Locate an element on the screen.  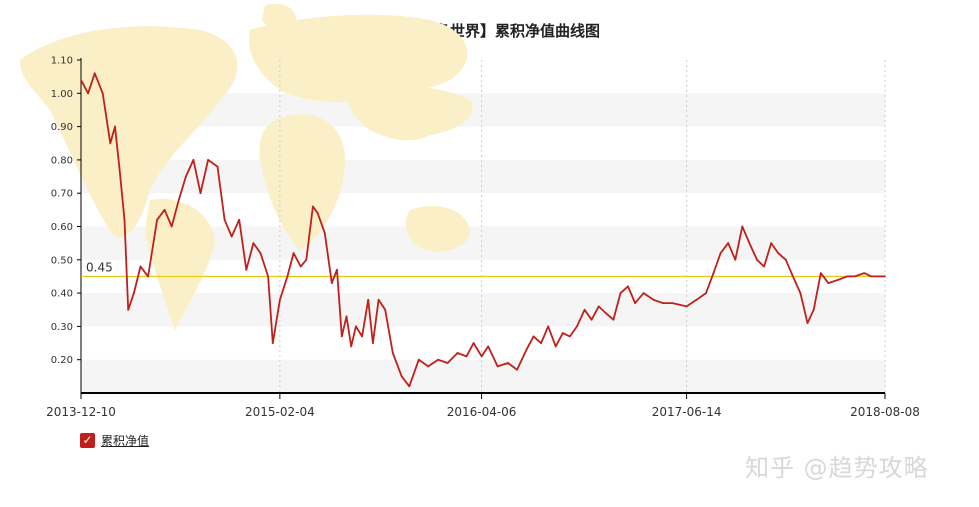
band is located at coordinates (483, 376).